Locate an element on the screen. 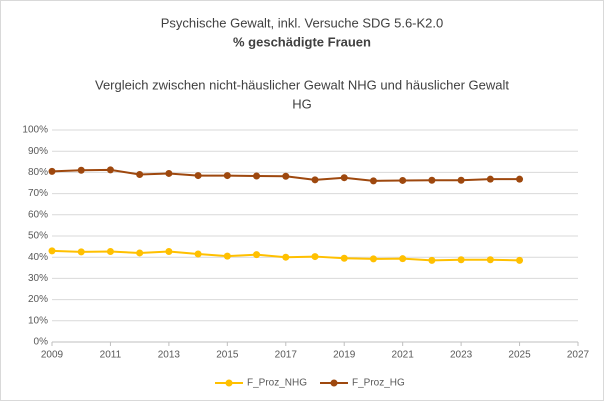  y-tick-label: 60% is located at coordinates (38, 214).